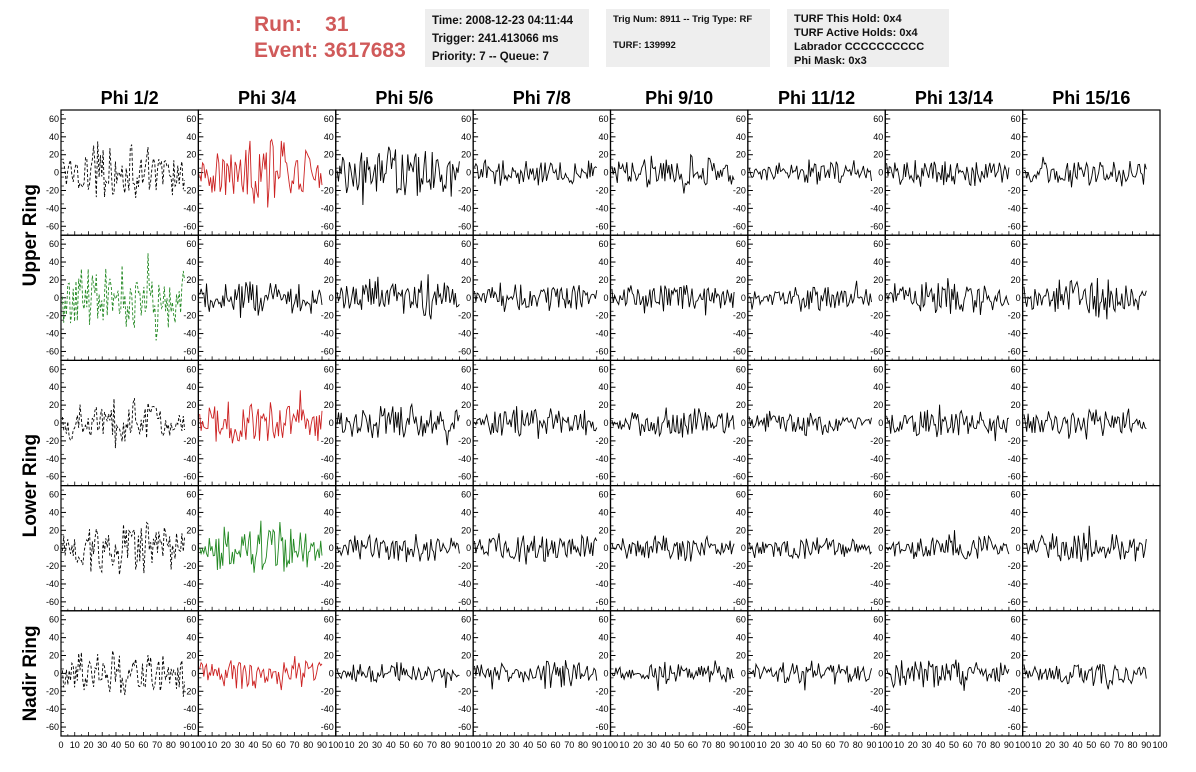 The width and height of the screenshot is (1196, 772). Describe the element at coordinates (707, 745) in the screenshot. I see `x-tick-label: 70` at that location.